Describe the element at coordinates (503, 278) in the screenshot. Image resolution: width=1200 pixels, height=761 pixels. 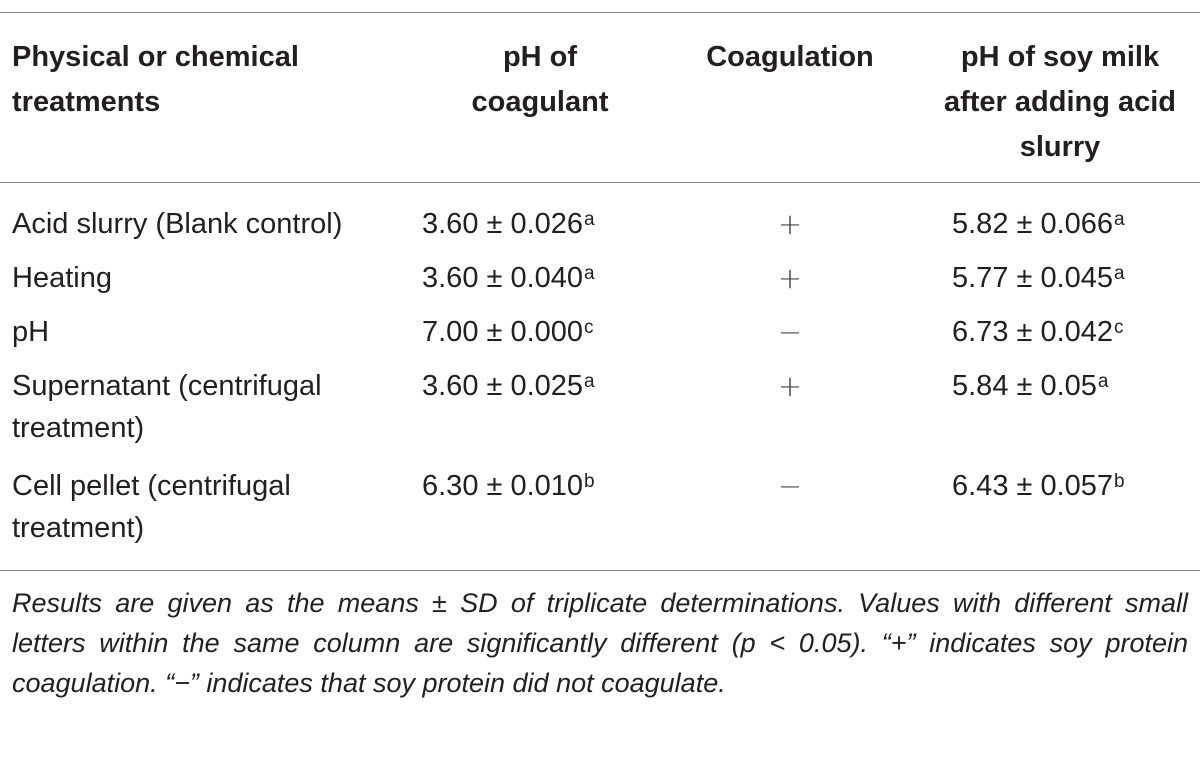
I see `row-ph-coagulant-value: 3.60 ± 0.040` at that location.